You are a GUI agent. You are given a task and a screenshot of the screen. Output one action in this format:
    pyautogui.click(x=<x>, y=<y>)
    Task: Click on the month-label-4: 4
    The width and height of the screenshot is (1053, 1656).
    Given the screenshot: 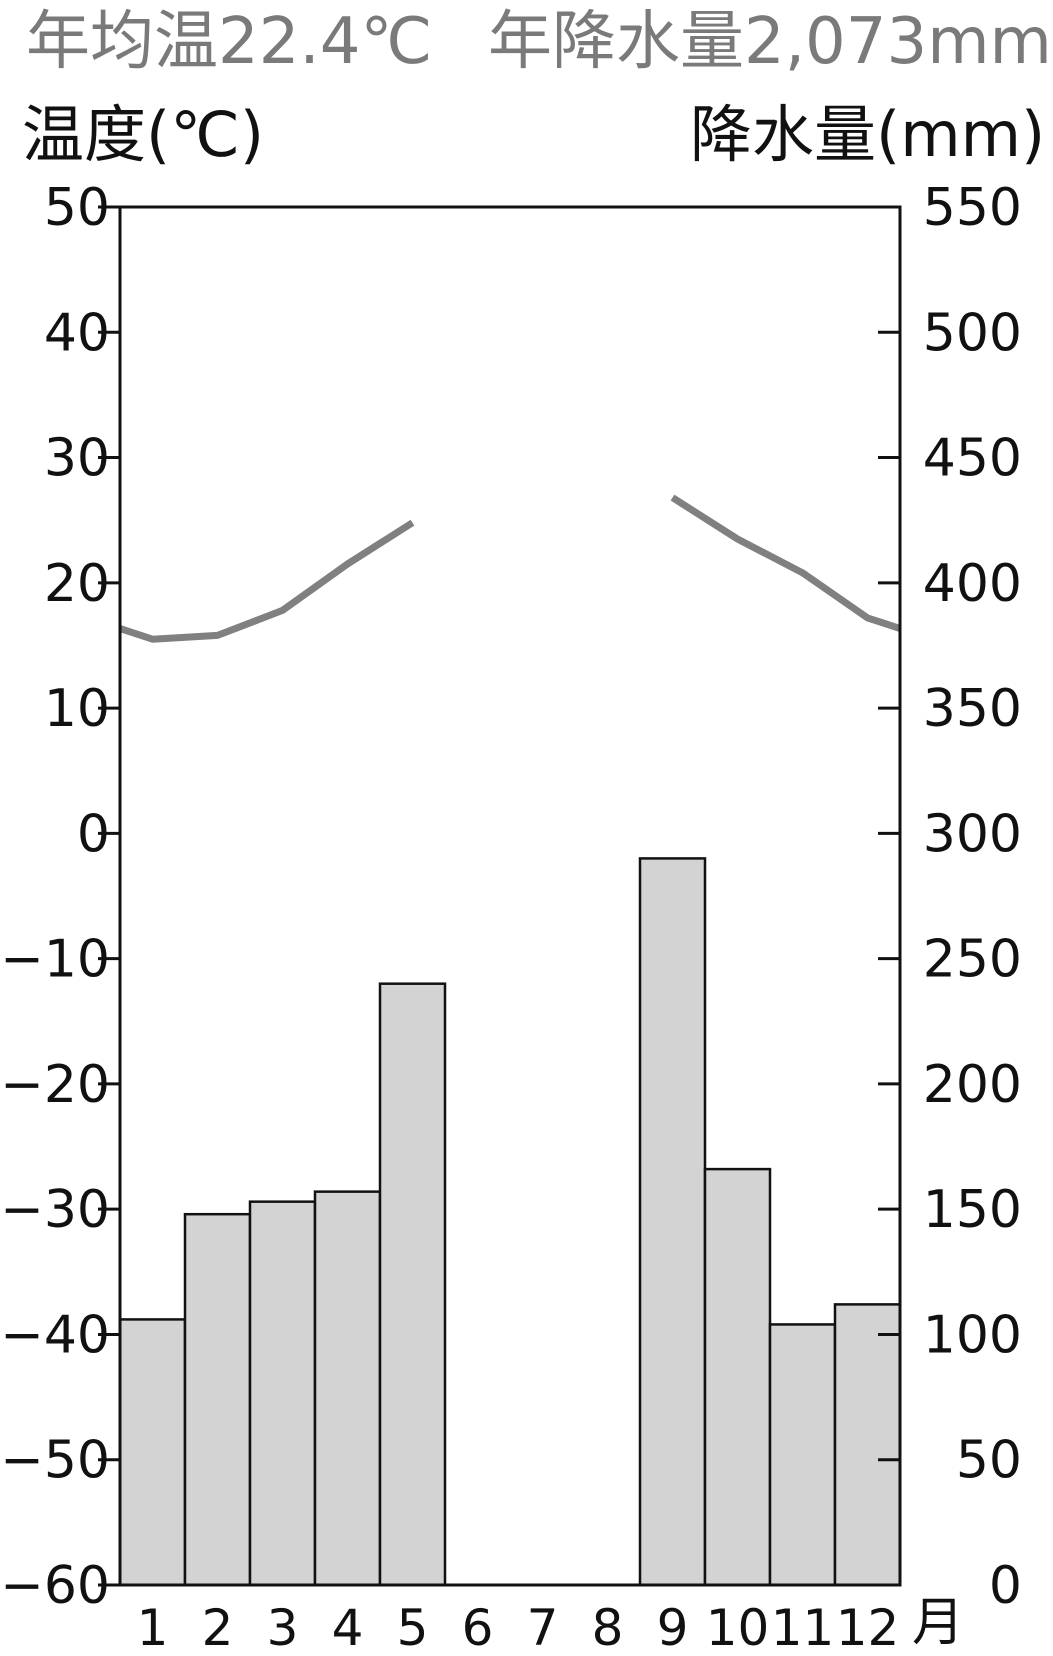 What is the action you would take?
    pyautogui.click(x=348, y=1627)
    